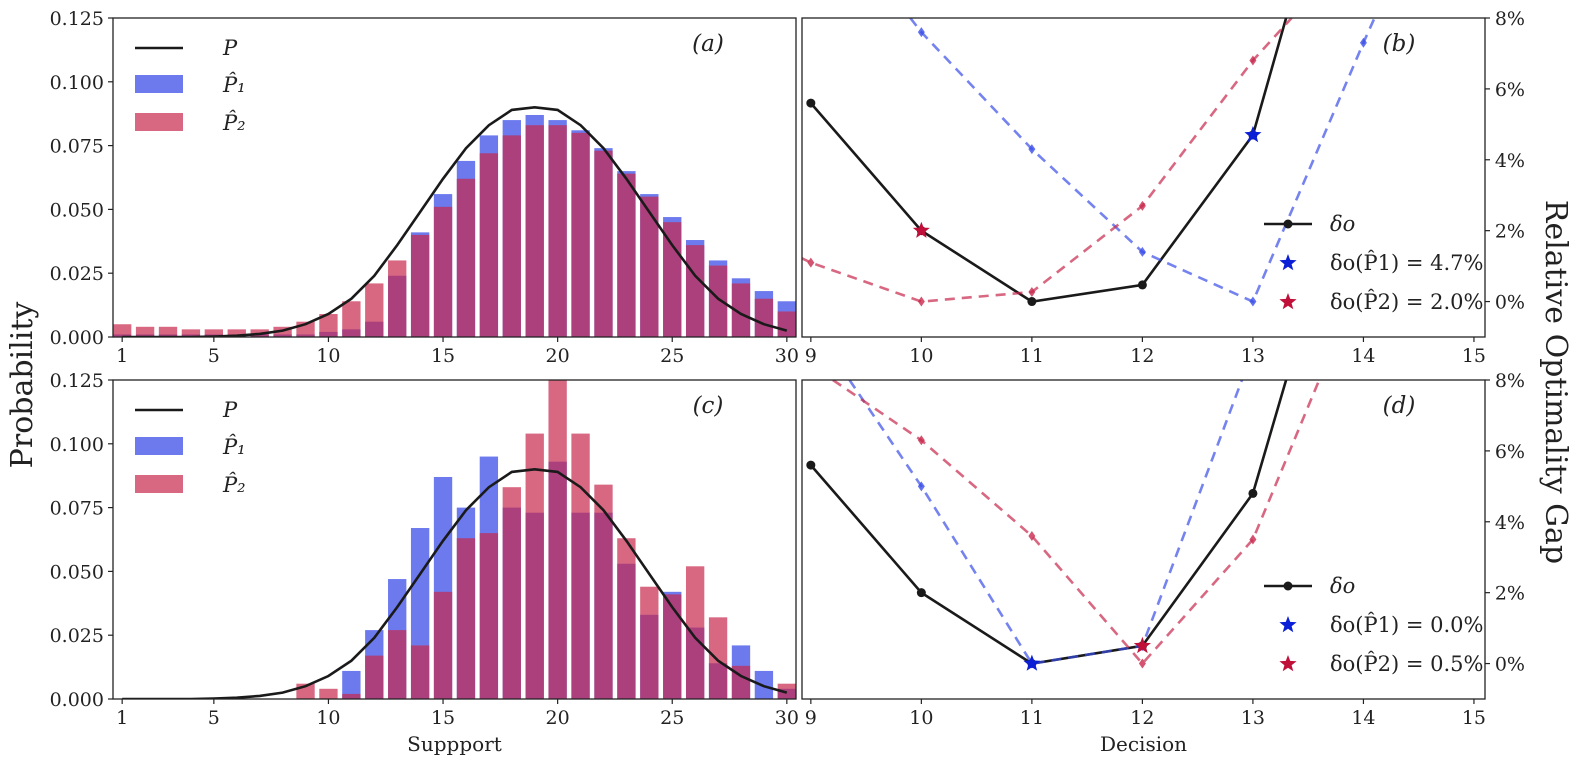 The width and height of the screenshot is (1578, 770). I want to click on y-tick-label: 2%, so click(1510, 232).